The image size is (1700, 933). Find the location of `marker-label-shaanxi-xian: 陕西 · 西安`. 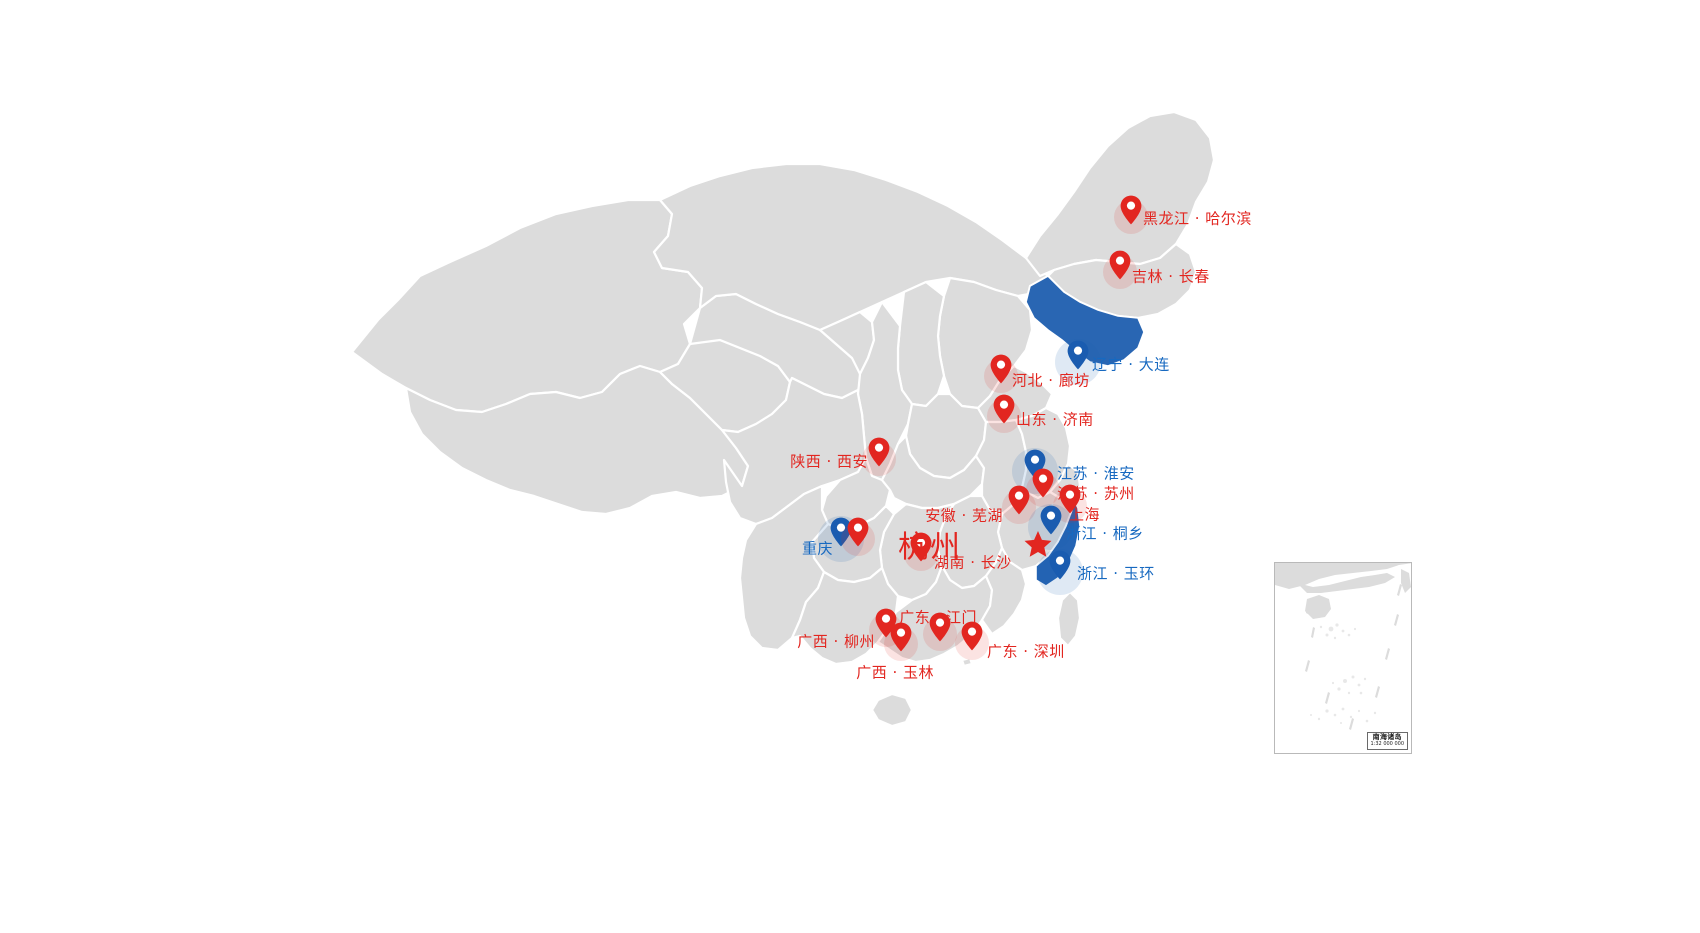

marker-label-shaanxi-xian: 陕西 · 西安 is located at coordinates (829, 461).